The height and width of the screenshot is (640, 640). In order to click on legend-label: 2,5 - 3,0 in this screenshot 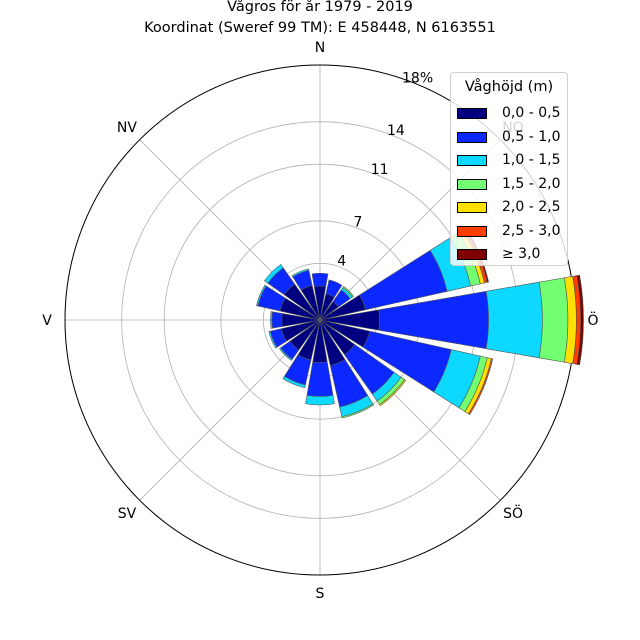, I will do `click(531, 230)`.